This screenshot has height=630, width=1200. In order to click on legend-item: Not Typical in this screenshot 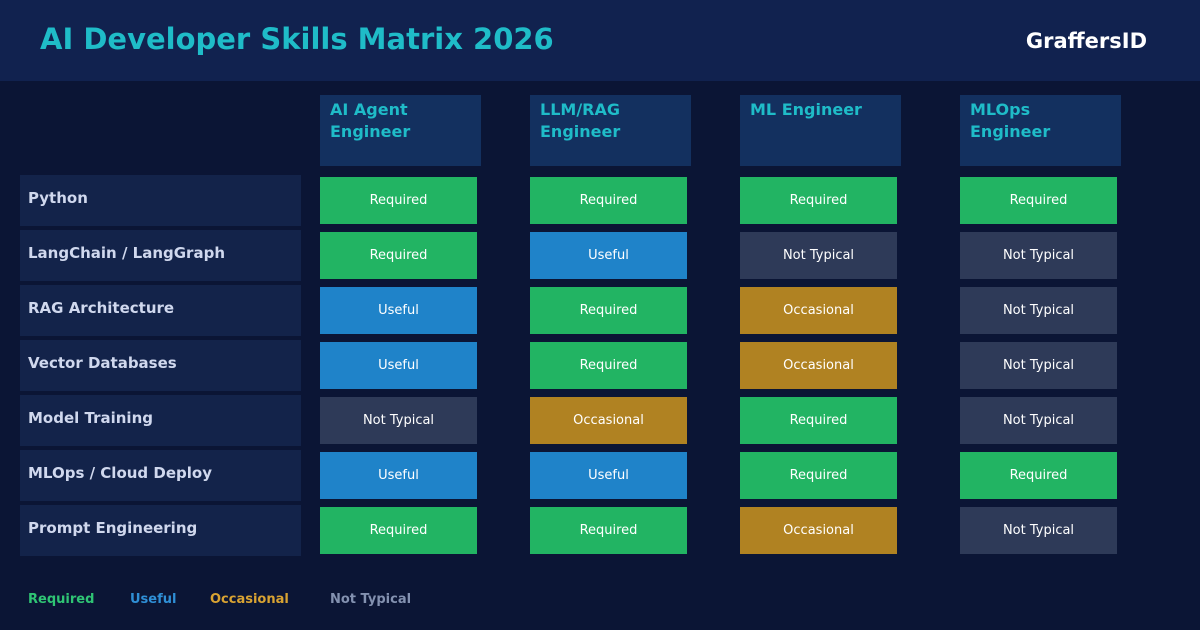, I will do `click(371, 599)`.